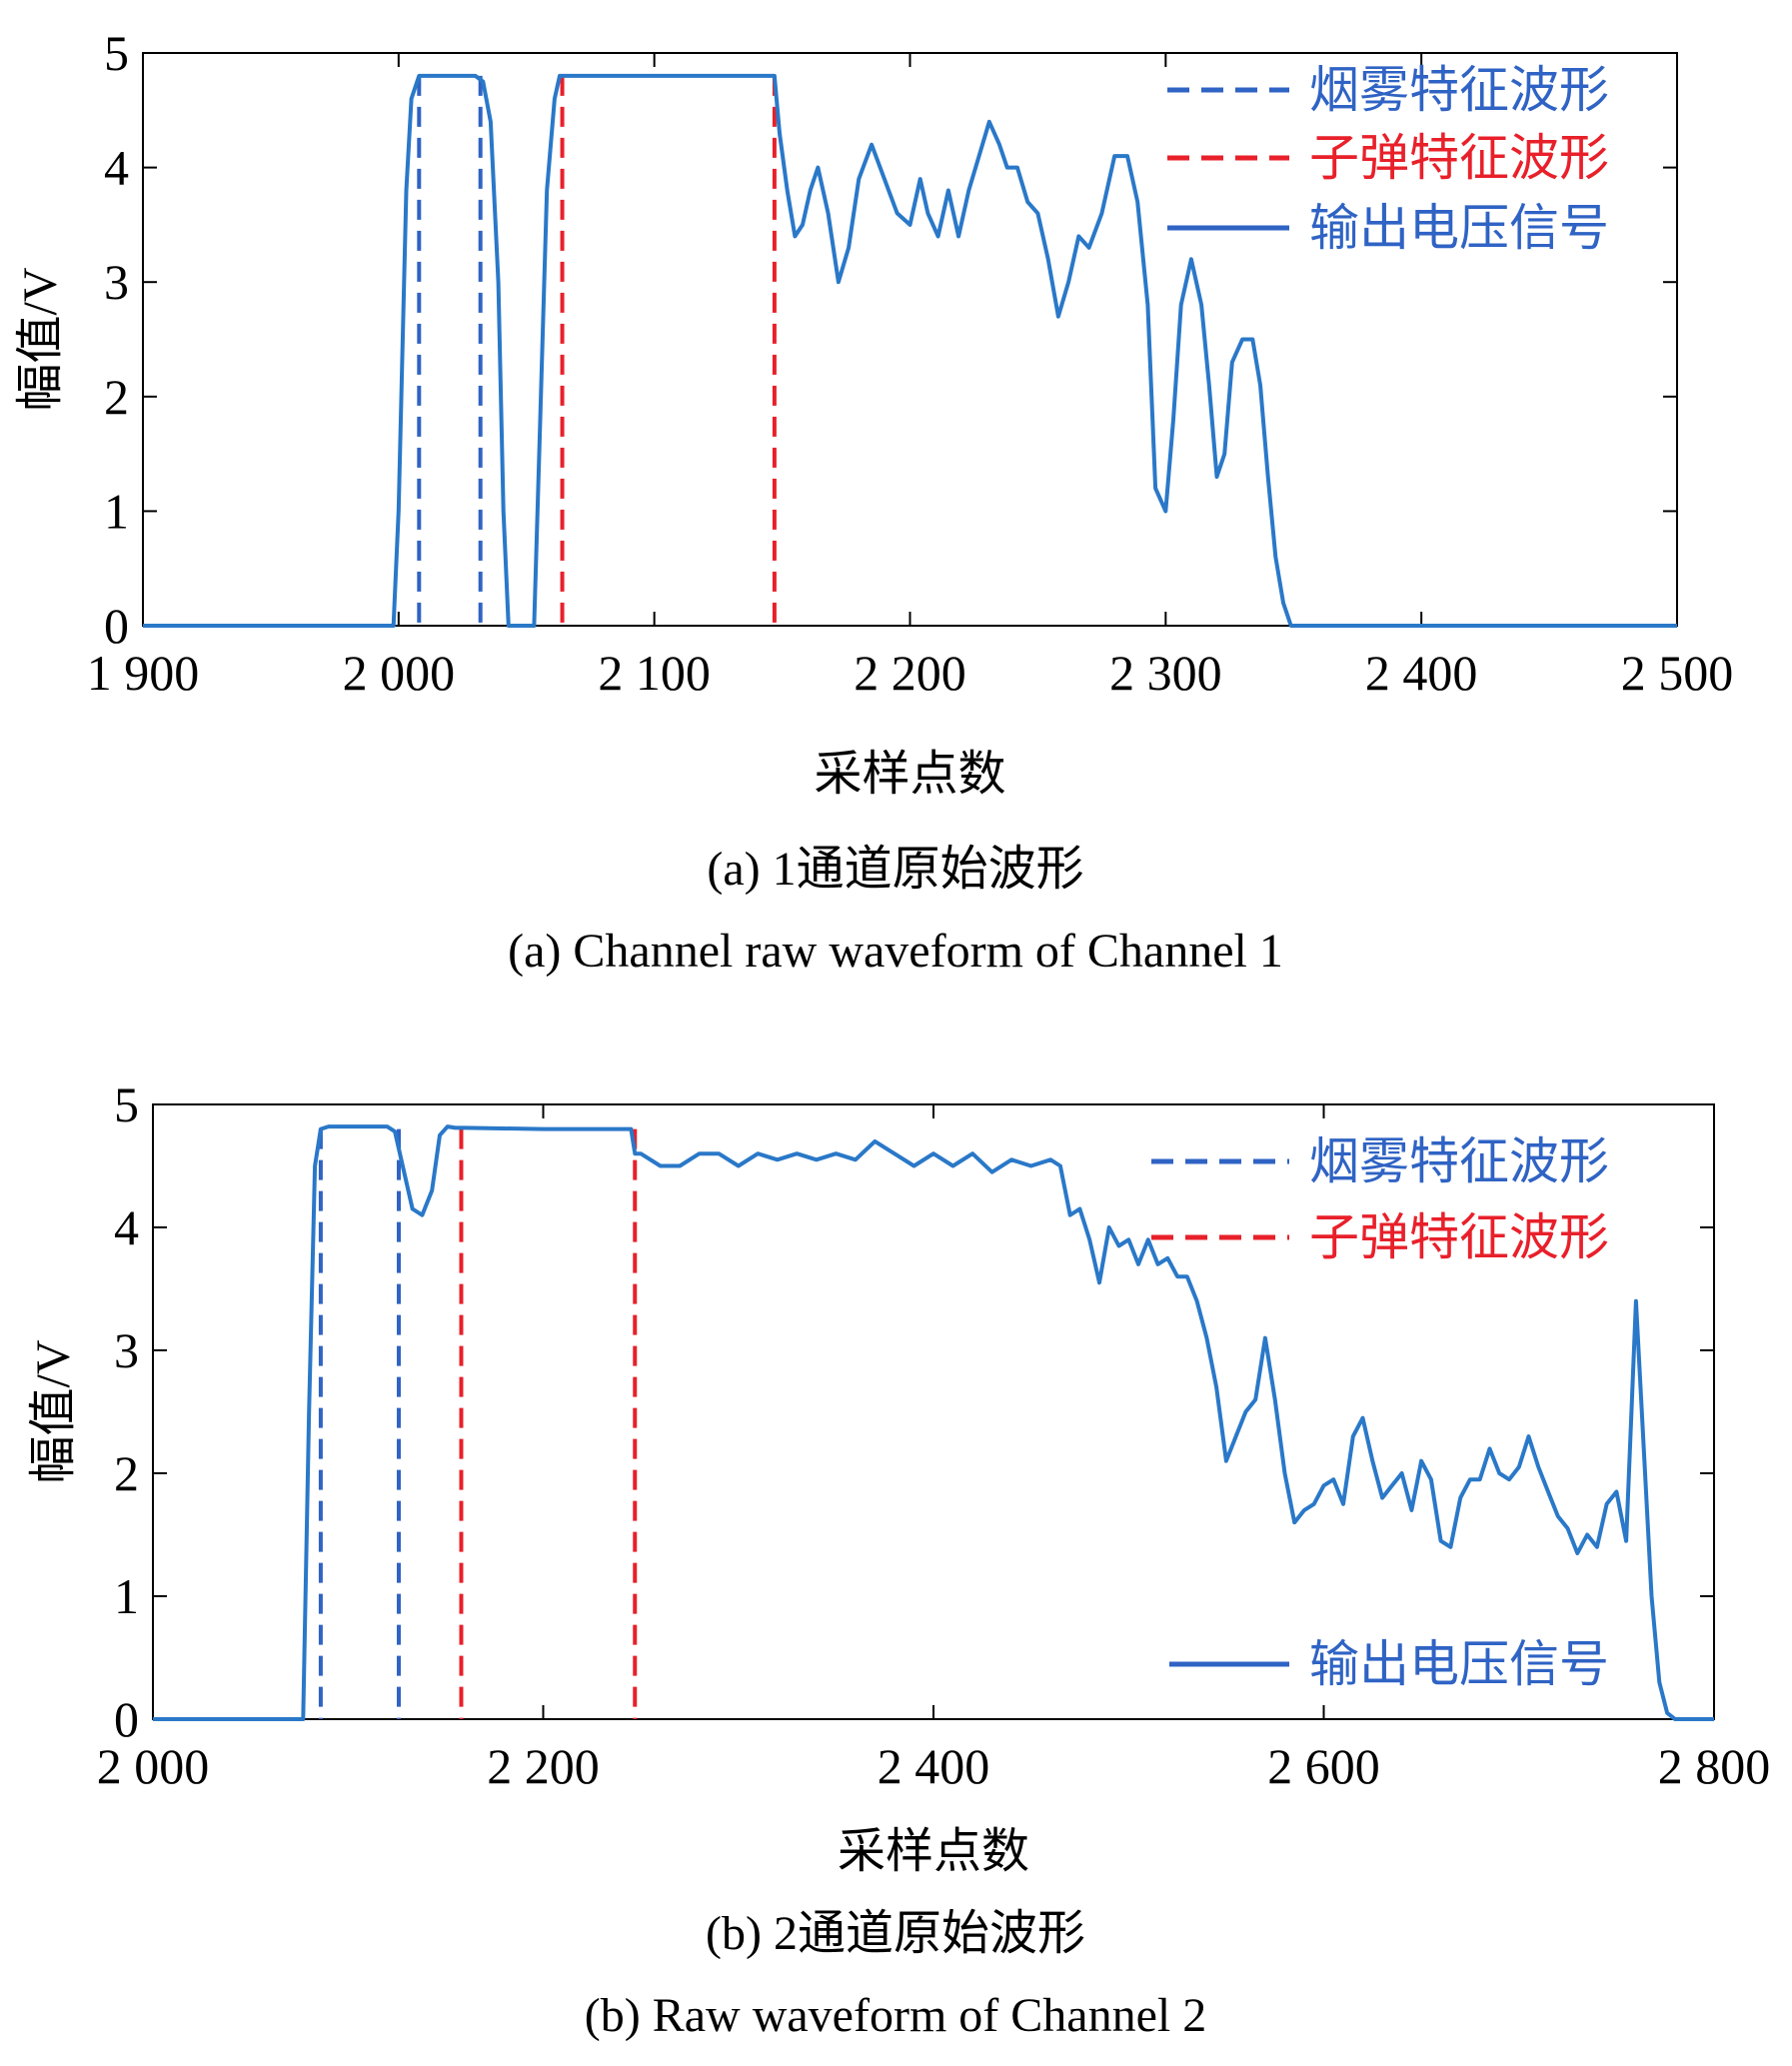 This screenshot has height=2066, width=1792. Describe the element at coordinates (54, 1411) in the screenshot. I see `panel-b-y-axis-label: 幅值/V` at that location.